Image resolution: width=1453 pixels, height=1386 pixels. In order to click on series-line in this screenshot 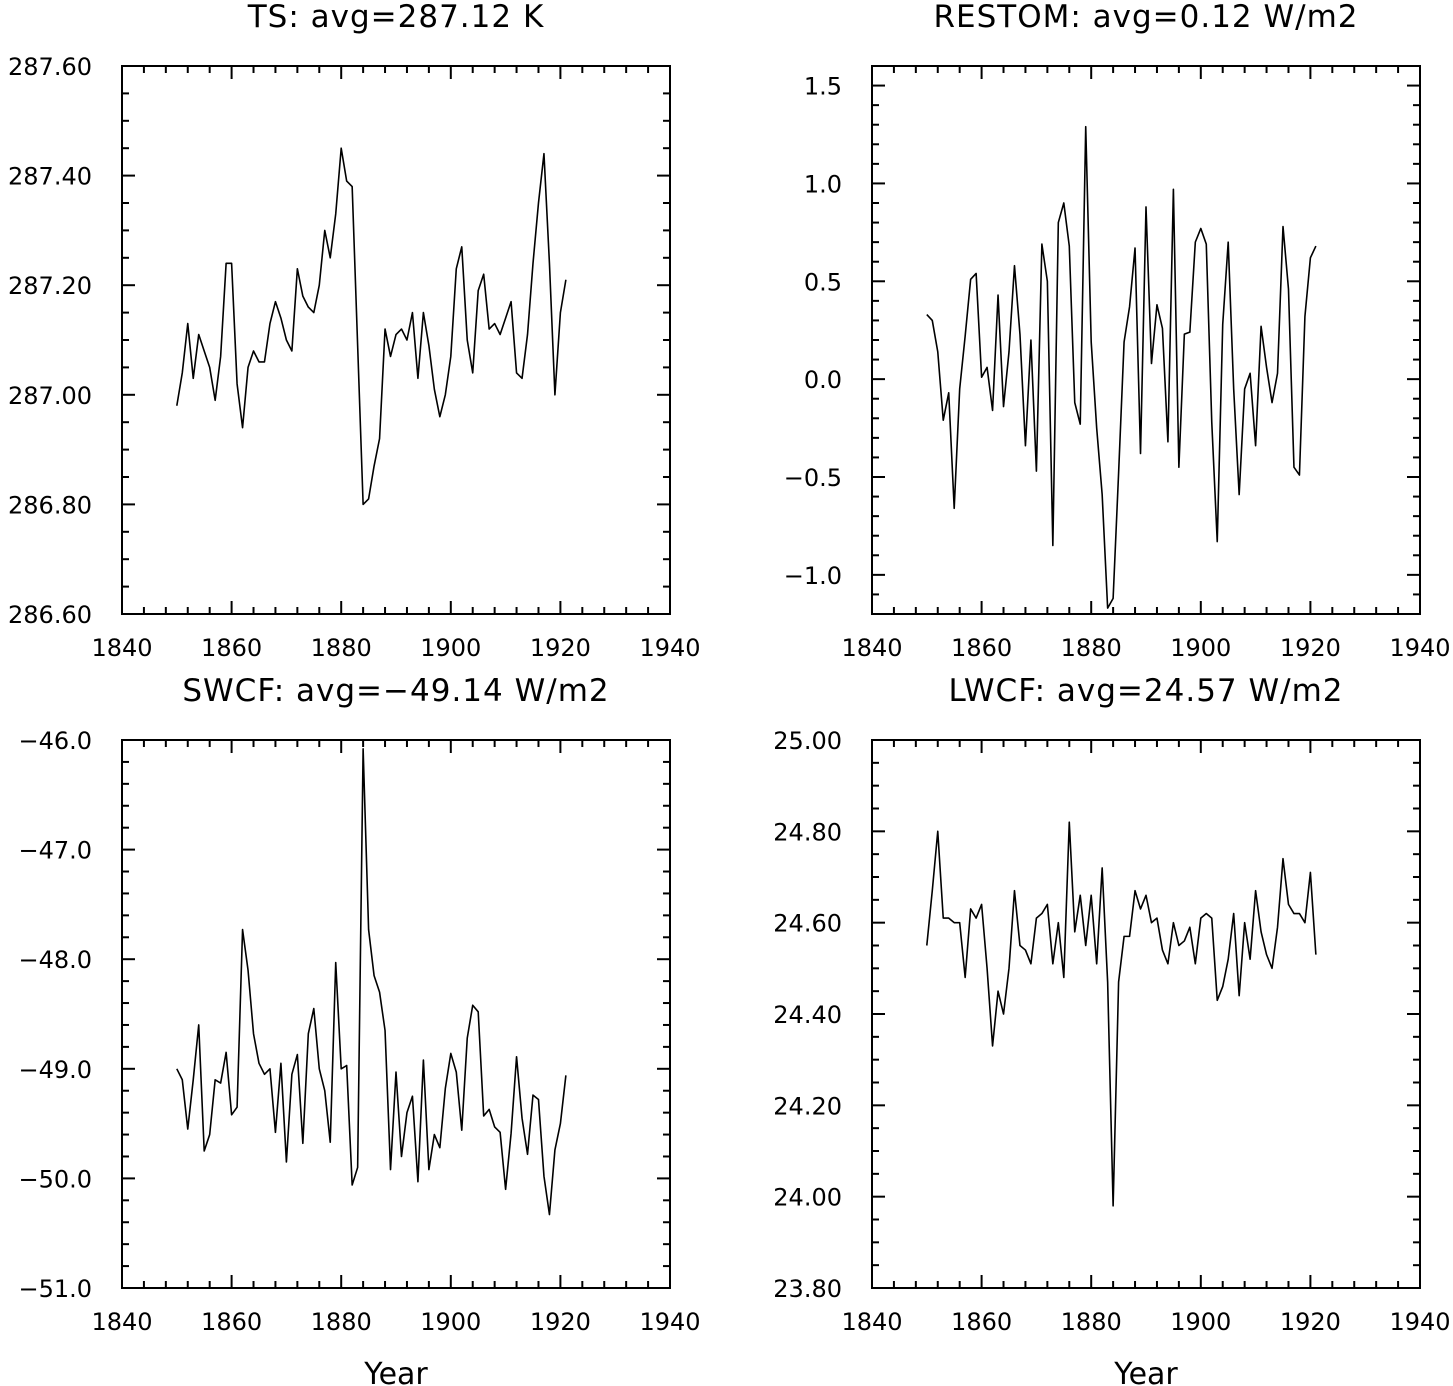, I will do `click(1121, 367)`.